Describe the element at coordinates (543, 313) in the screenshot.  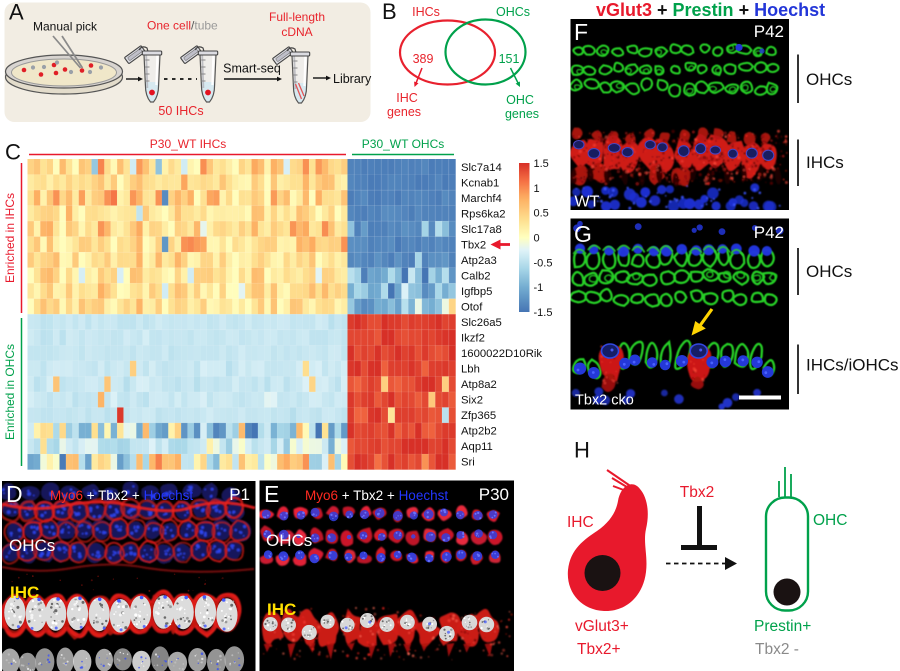
I see `svg-text: -1.5` at that location.